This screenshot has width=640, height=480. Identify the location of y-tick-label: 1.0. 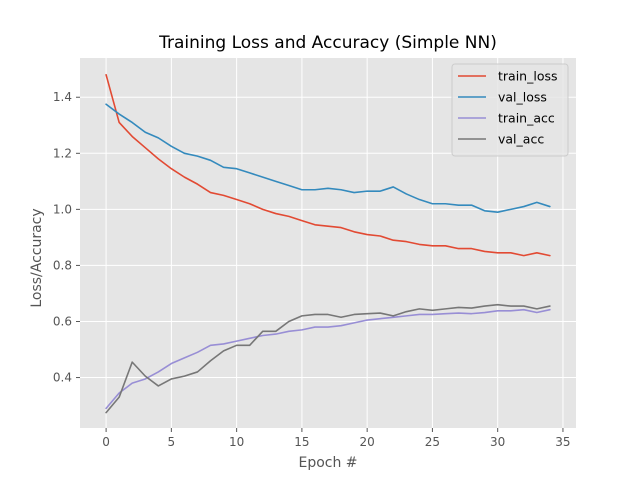
(62, 209).